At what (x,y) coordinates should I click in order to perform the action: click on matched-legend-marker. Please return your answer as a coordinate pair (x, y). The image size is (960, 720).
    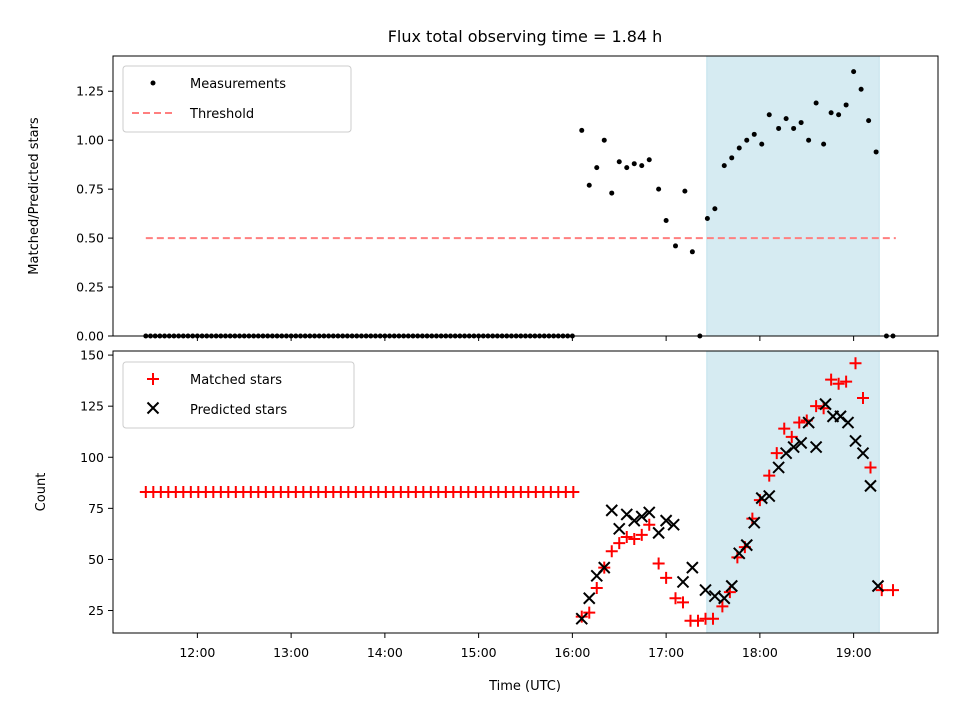
    Looking at the image, I should click on (153, 379).